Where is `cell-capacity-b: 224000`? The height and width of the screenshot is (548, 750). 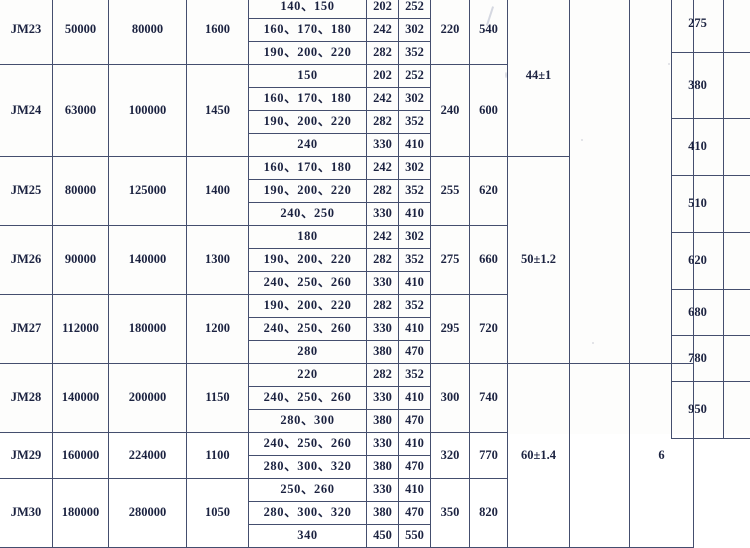 cell-capacity-b: 224000 is located at coordinates (148, 456).